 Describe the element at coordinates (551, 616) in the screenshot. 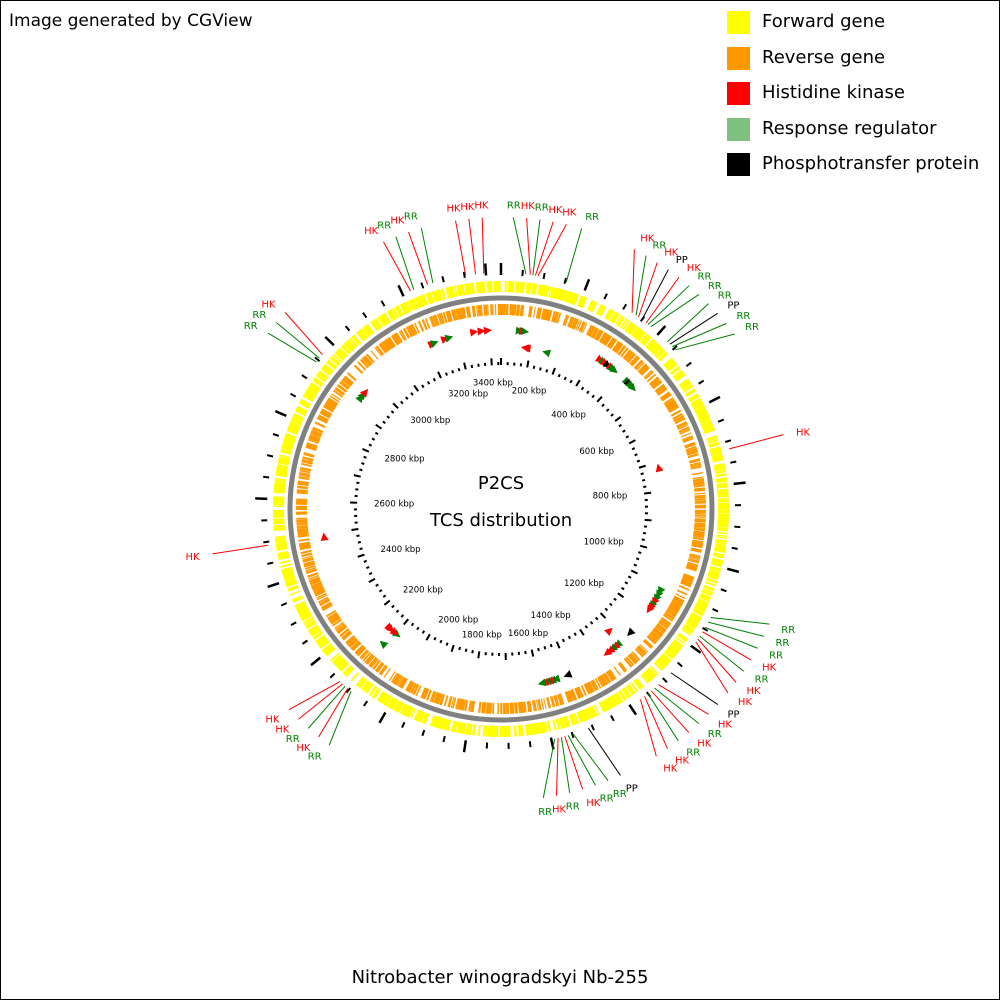

I see `ruler-label: 1400 kbp` at that location.